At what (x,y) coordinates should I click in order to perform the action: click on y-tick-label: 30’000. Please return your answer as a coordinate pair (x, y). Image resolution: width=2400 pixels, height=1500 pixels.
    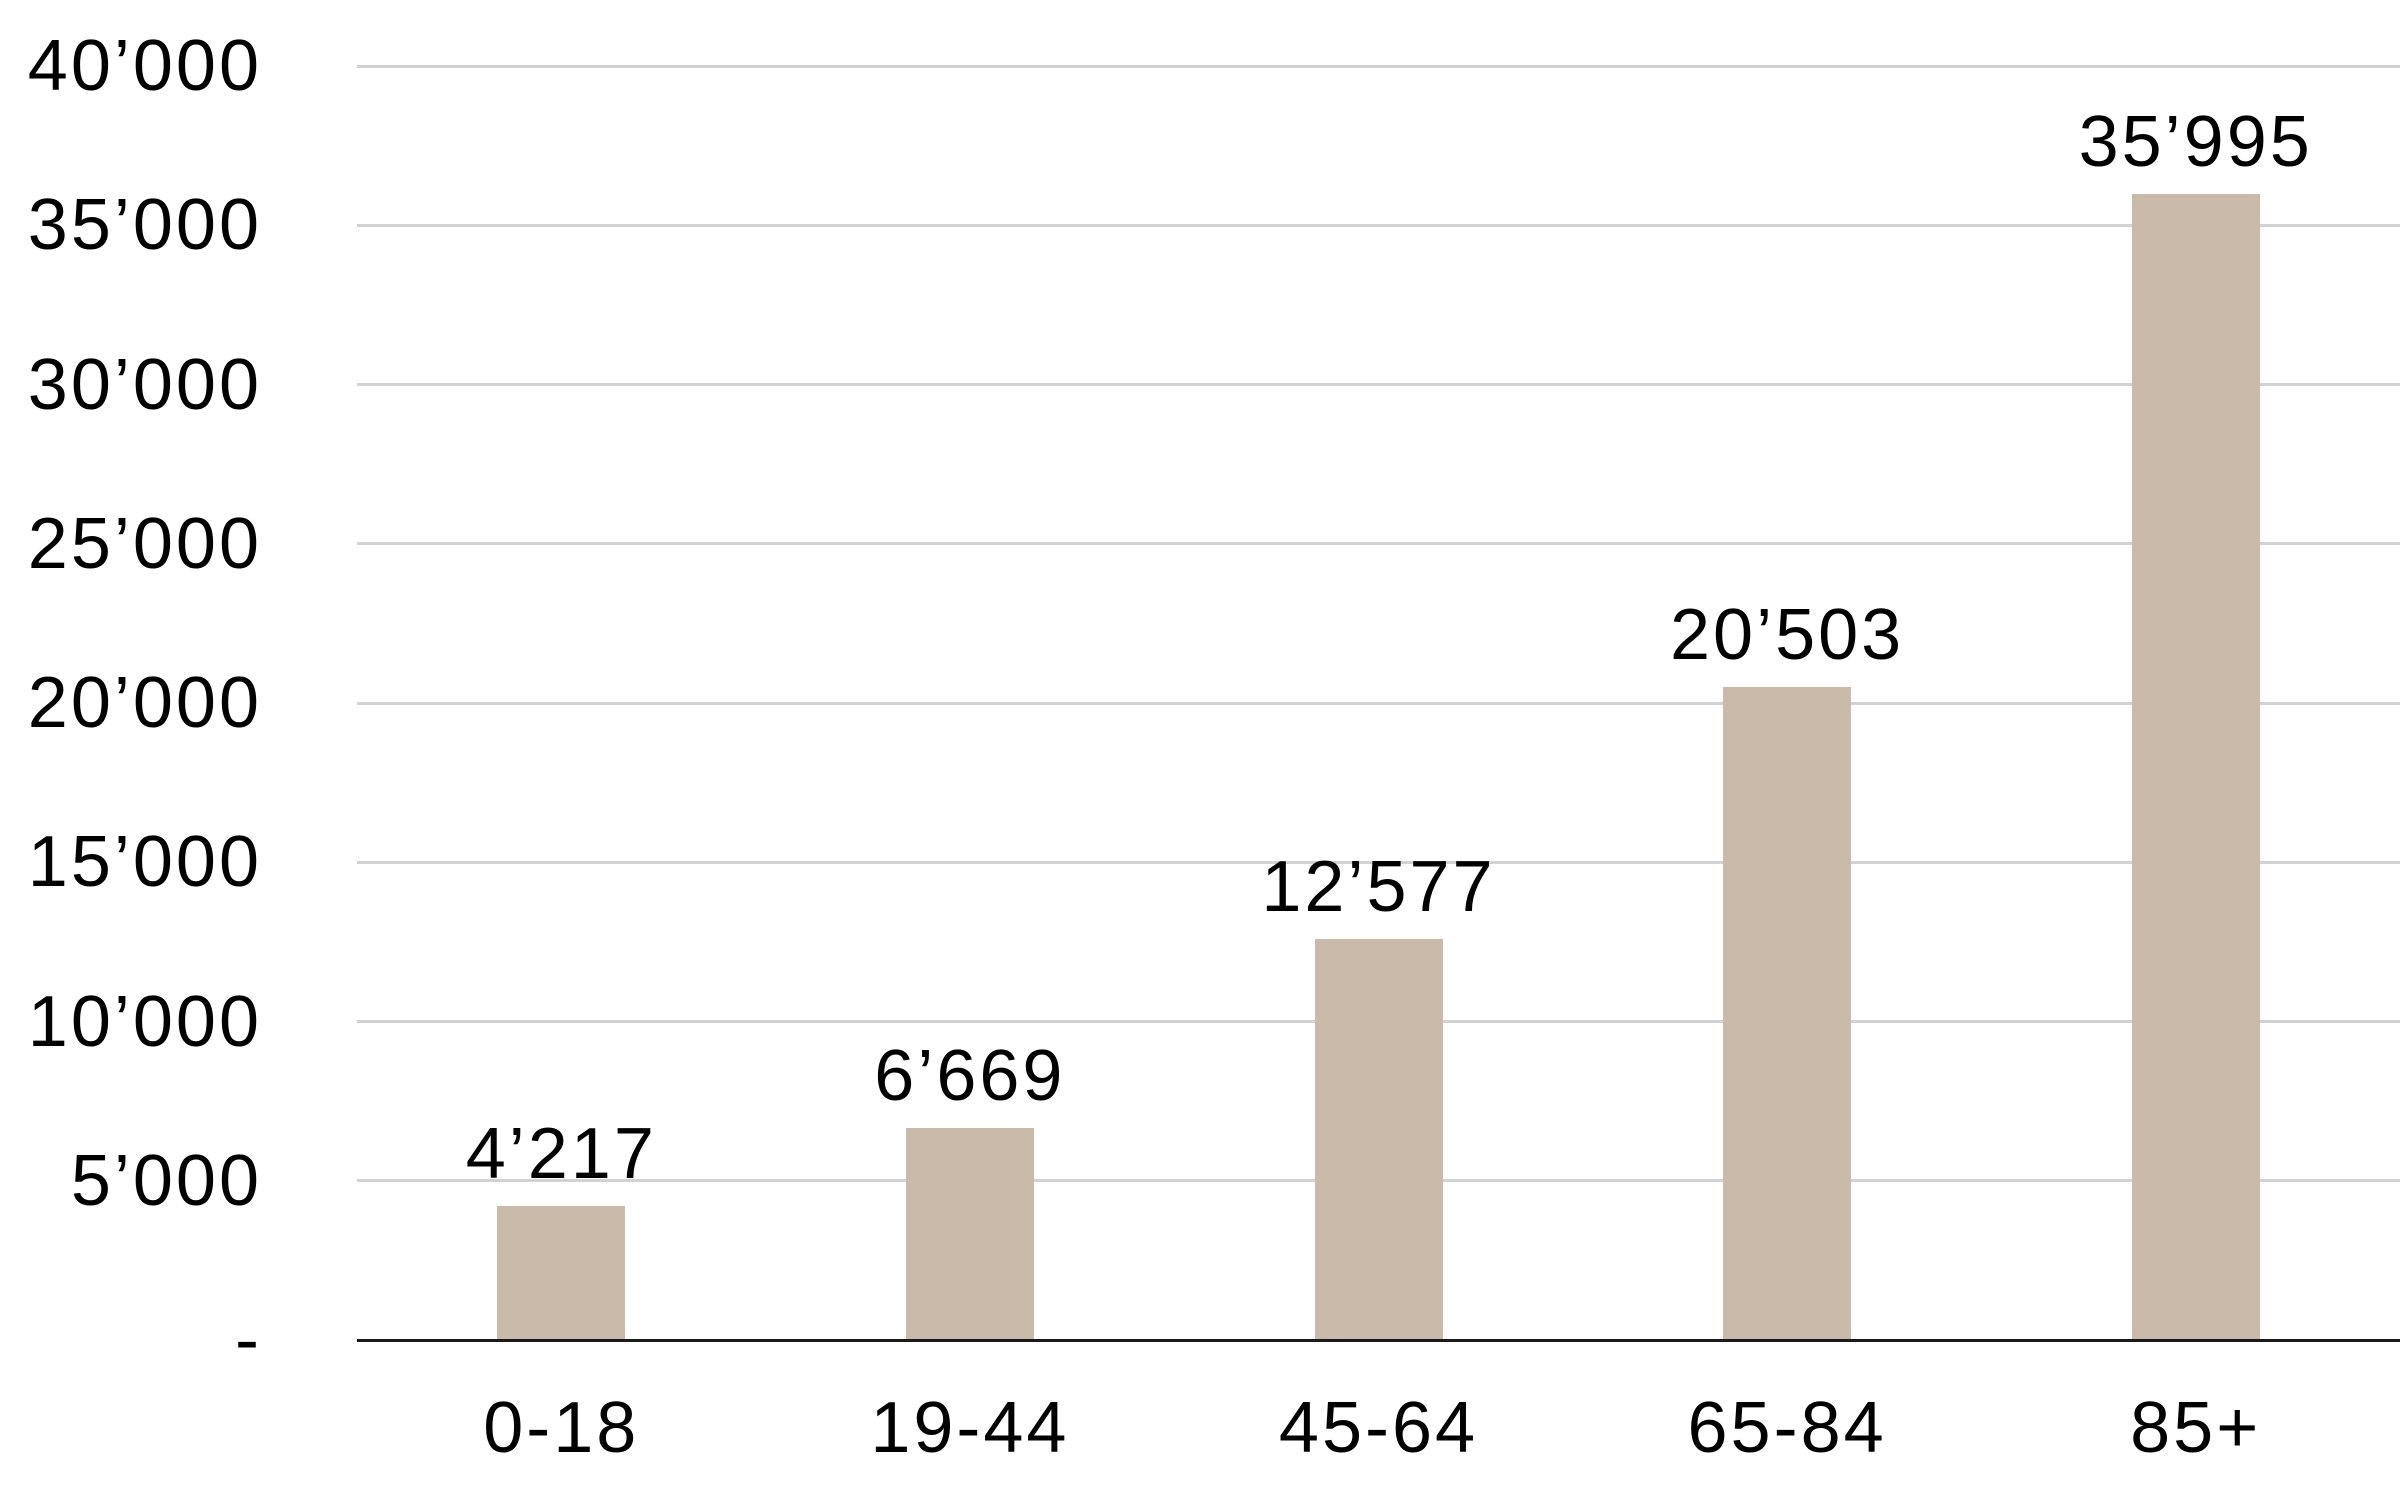
    Looking at the image, I should click on (144, 384).